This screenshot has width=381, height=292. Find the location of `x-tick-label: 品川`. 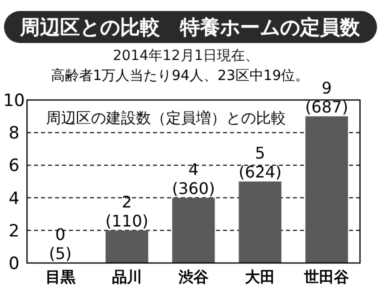

x-tick-label: 品川 is located at coordinates (127, 277).